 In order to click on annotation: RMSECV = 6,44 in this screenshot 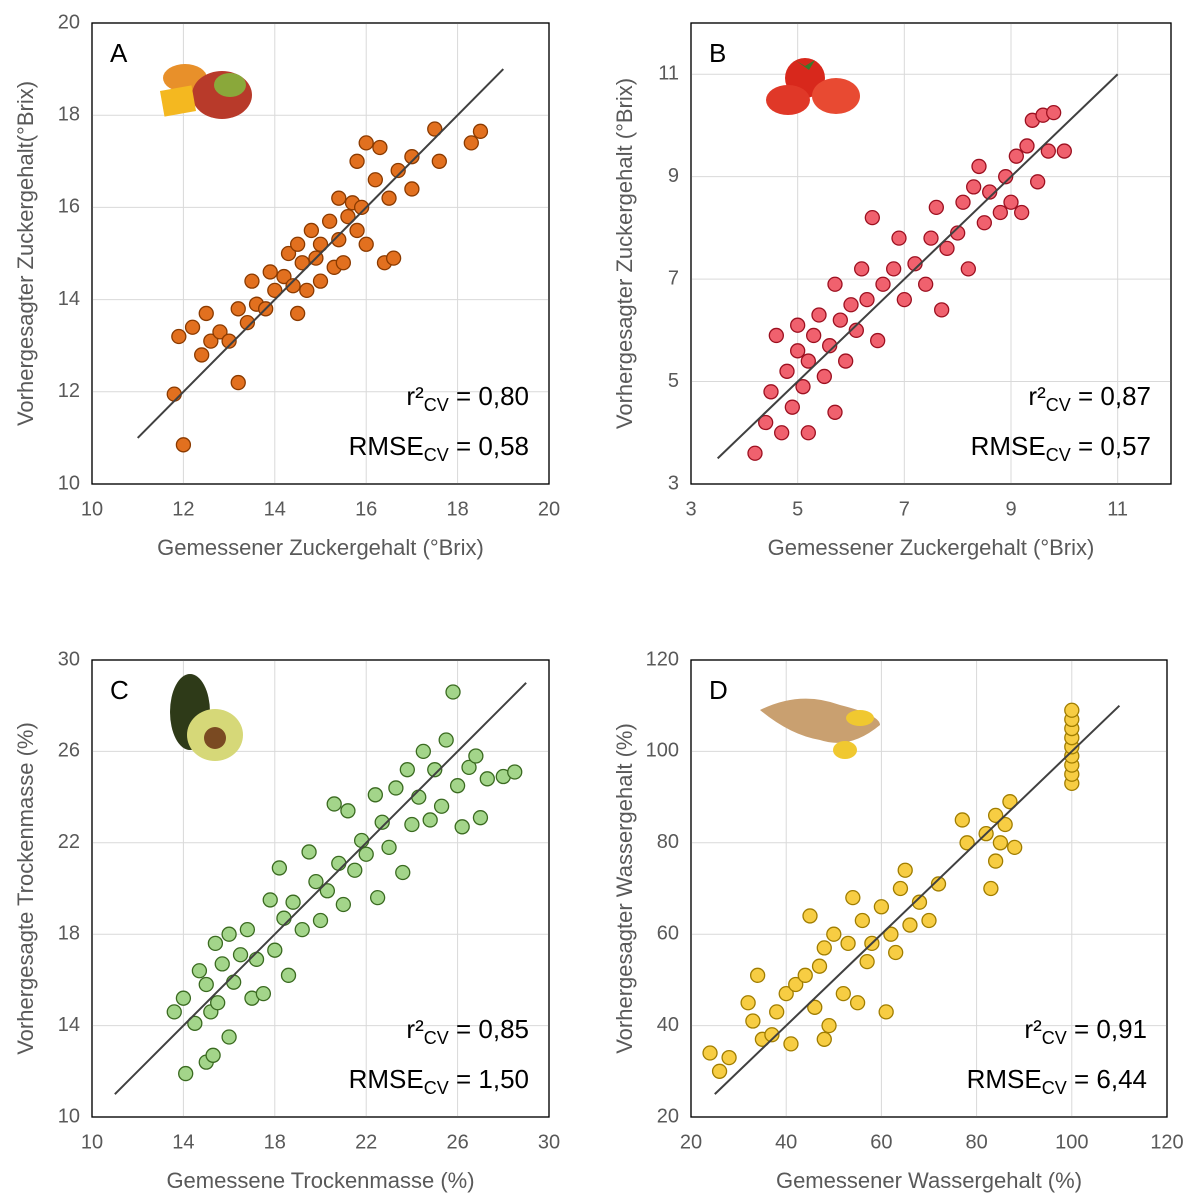, I will do `click(1057, 1081)`.